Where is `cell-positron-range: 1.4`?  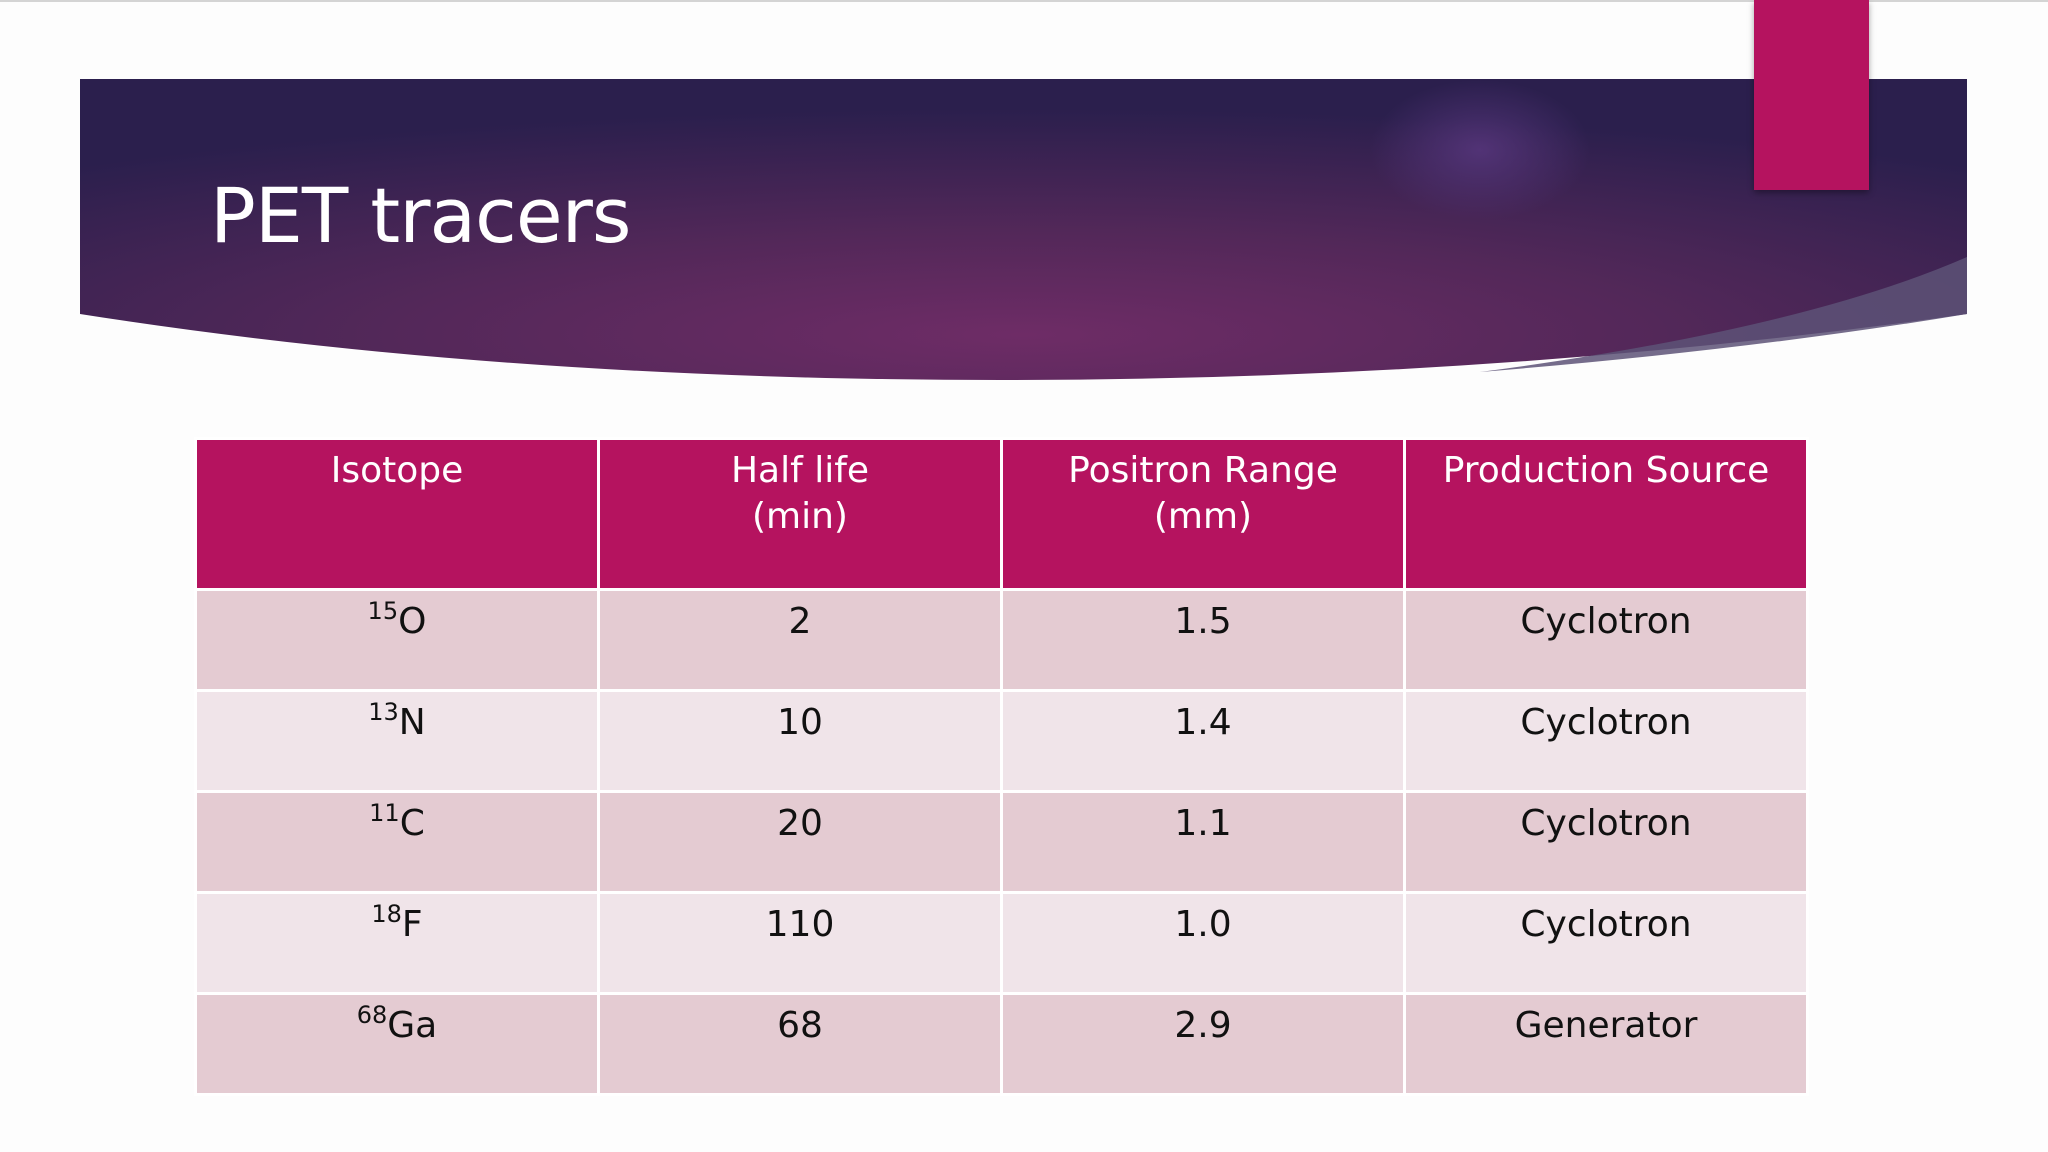
cell-positron-range: 1.4 is located at coordinates (1203, 741).